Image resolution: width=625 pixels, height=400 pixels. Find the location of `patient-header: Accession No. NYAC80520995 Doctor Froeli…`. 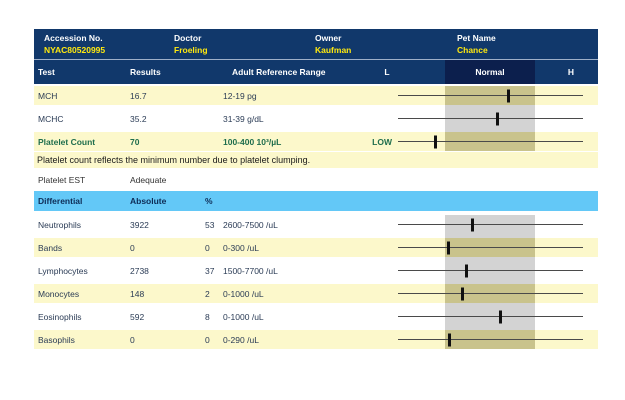

patient-header: Accession No. NYAC80520995 Doctor Froeli… is located at coordinates (316, 44).